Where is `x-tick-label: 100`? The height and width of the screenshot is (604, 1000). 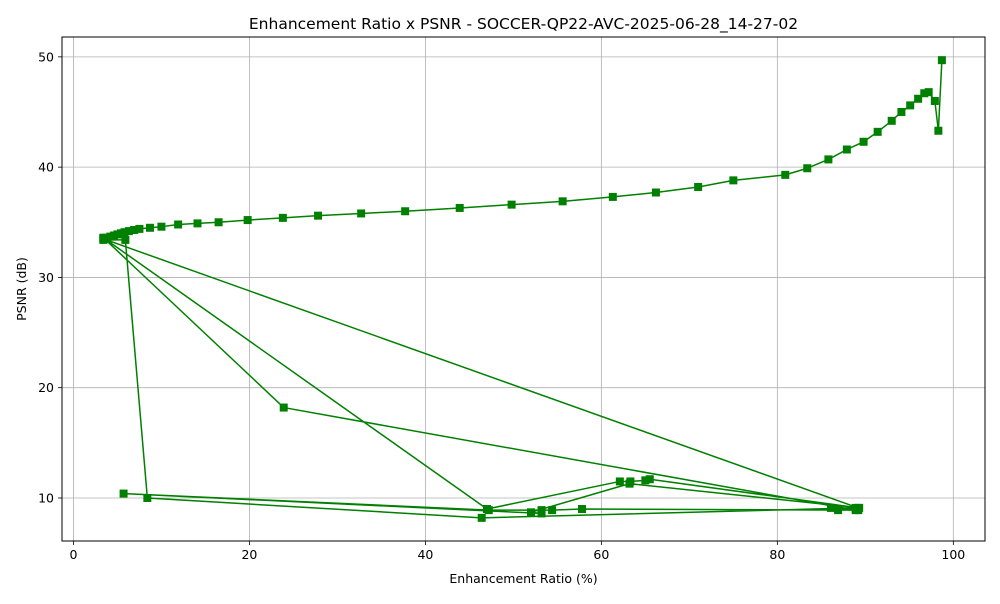
x-tick-label: 100 is located at coordinates (953, 554).